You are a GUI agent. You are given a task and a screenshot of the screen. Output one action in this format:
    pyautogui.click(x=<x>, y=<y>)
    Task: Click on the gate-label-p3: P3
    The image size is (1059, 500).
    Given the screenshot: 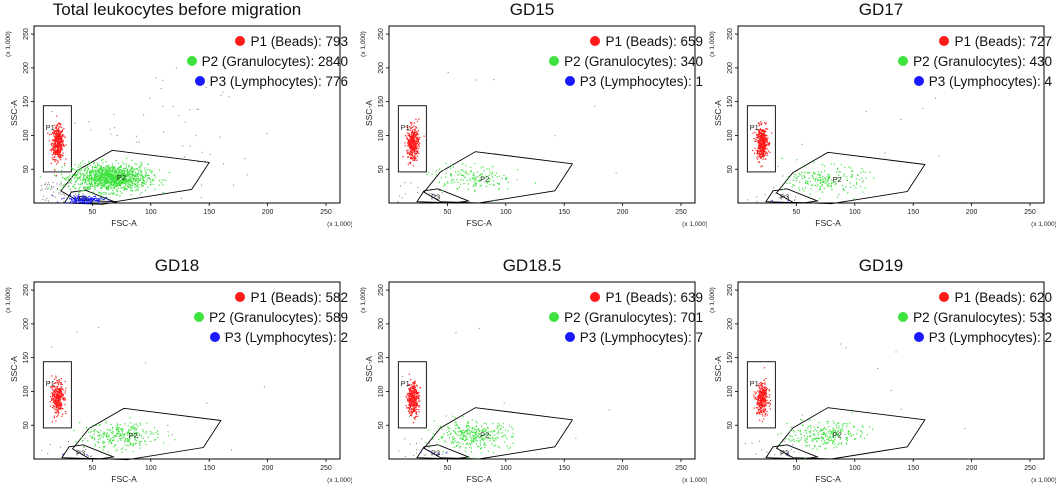 What is the action you would take?
    pyautogui.click(x=435, y=197)
    